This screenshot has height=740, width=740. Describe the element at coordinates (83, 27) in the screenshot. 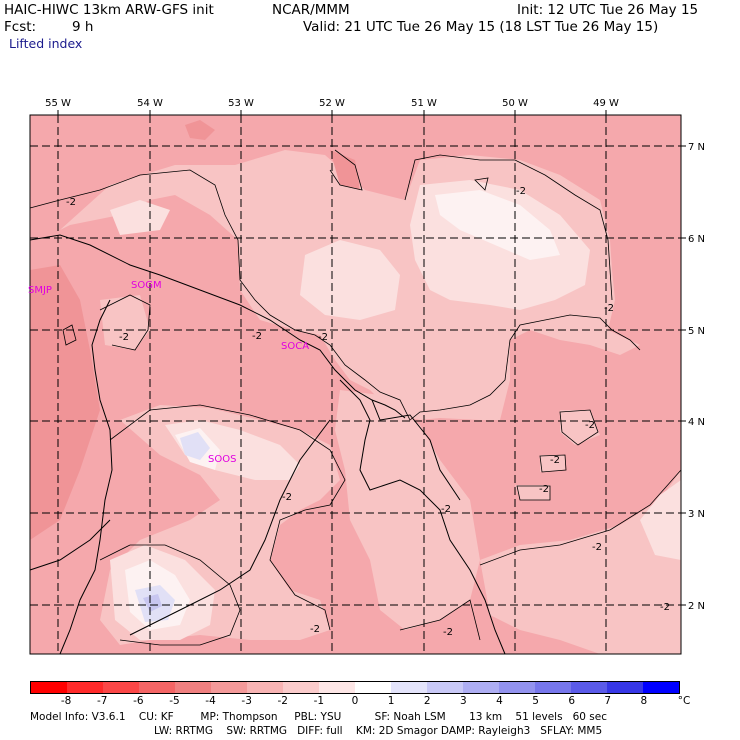

I see `forecast-hour: 9 h` at that location.